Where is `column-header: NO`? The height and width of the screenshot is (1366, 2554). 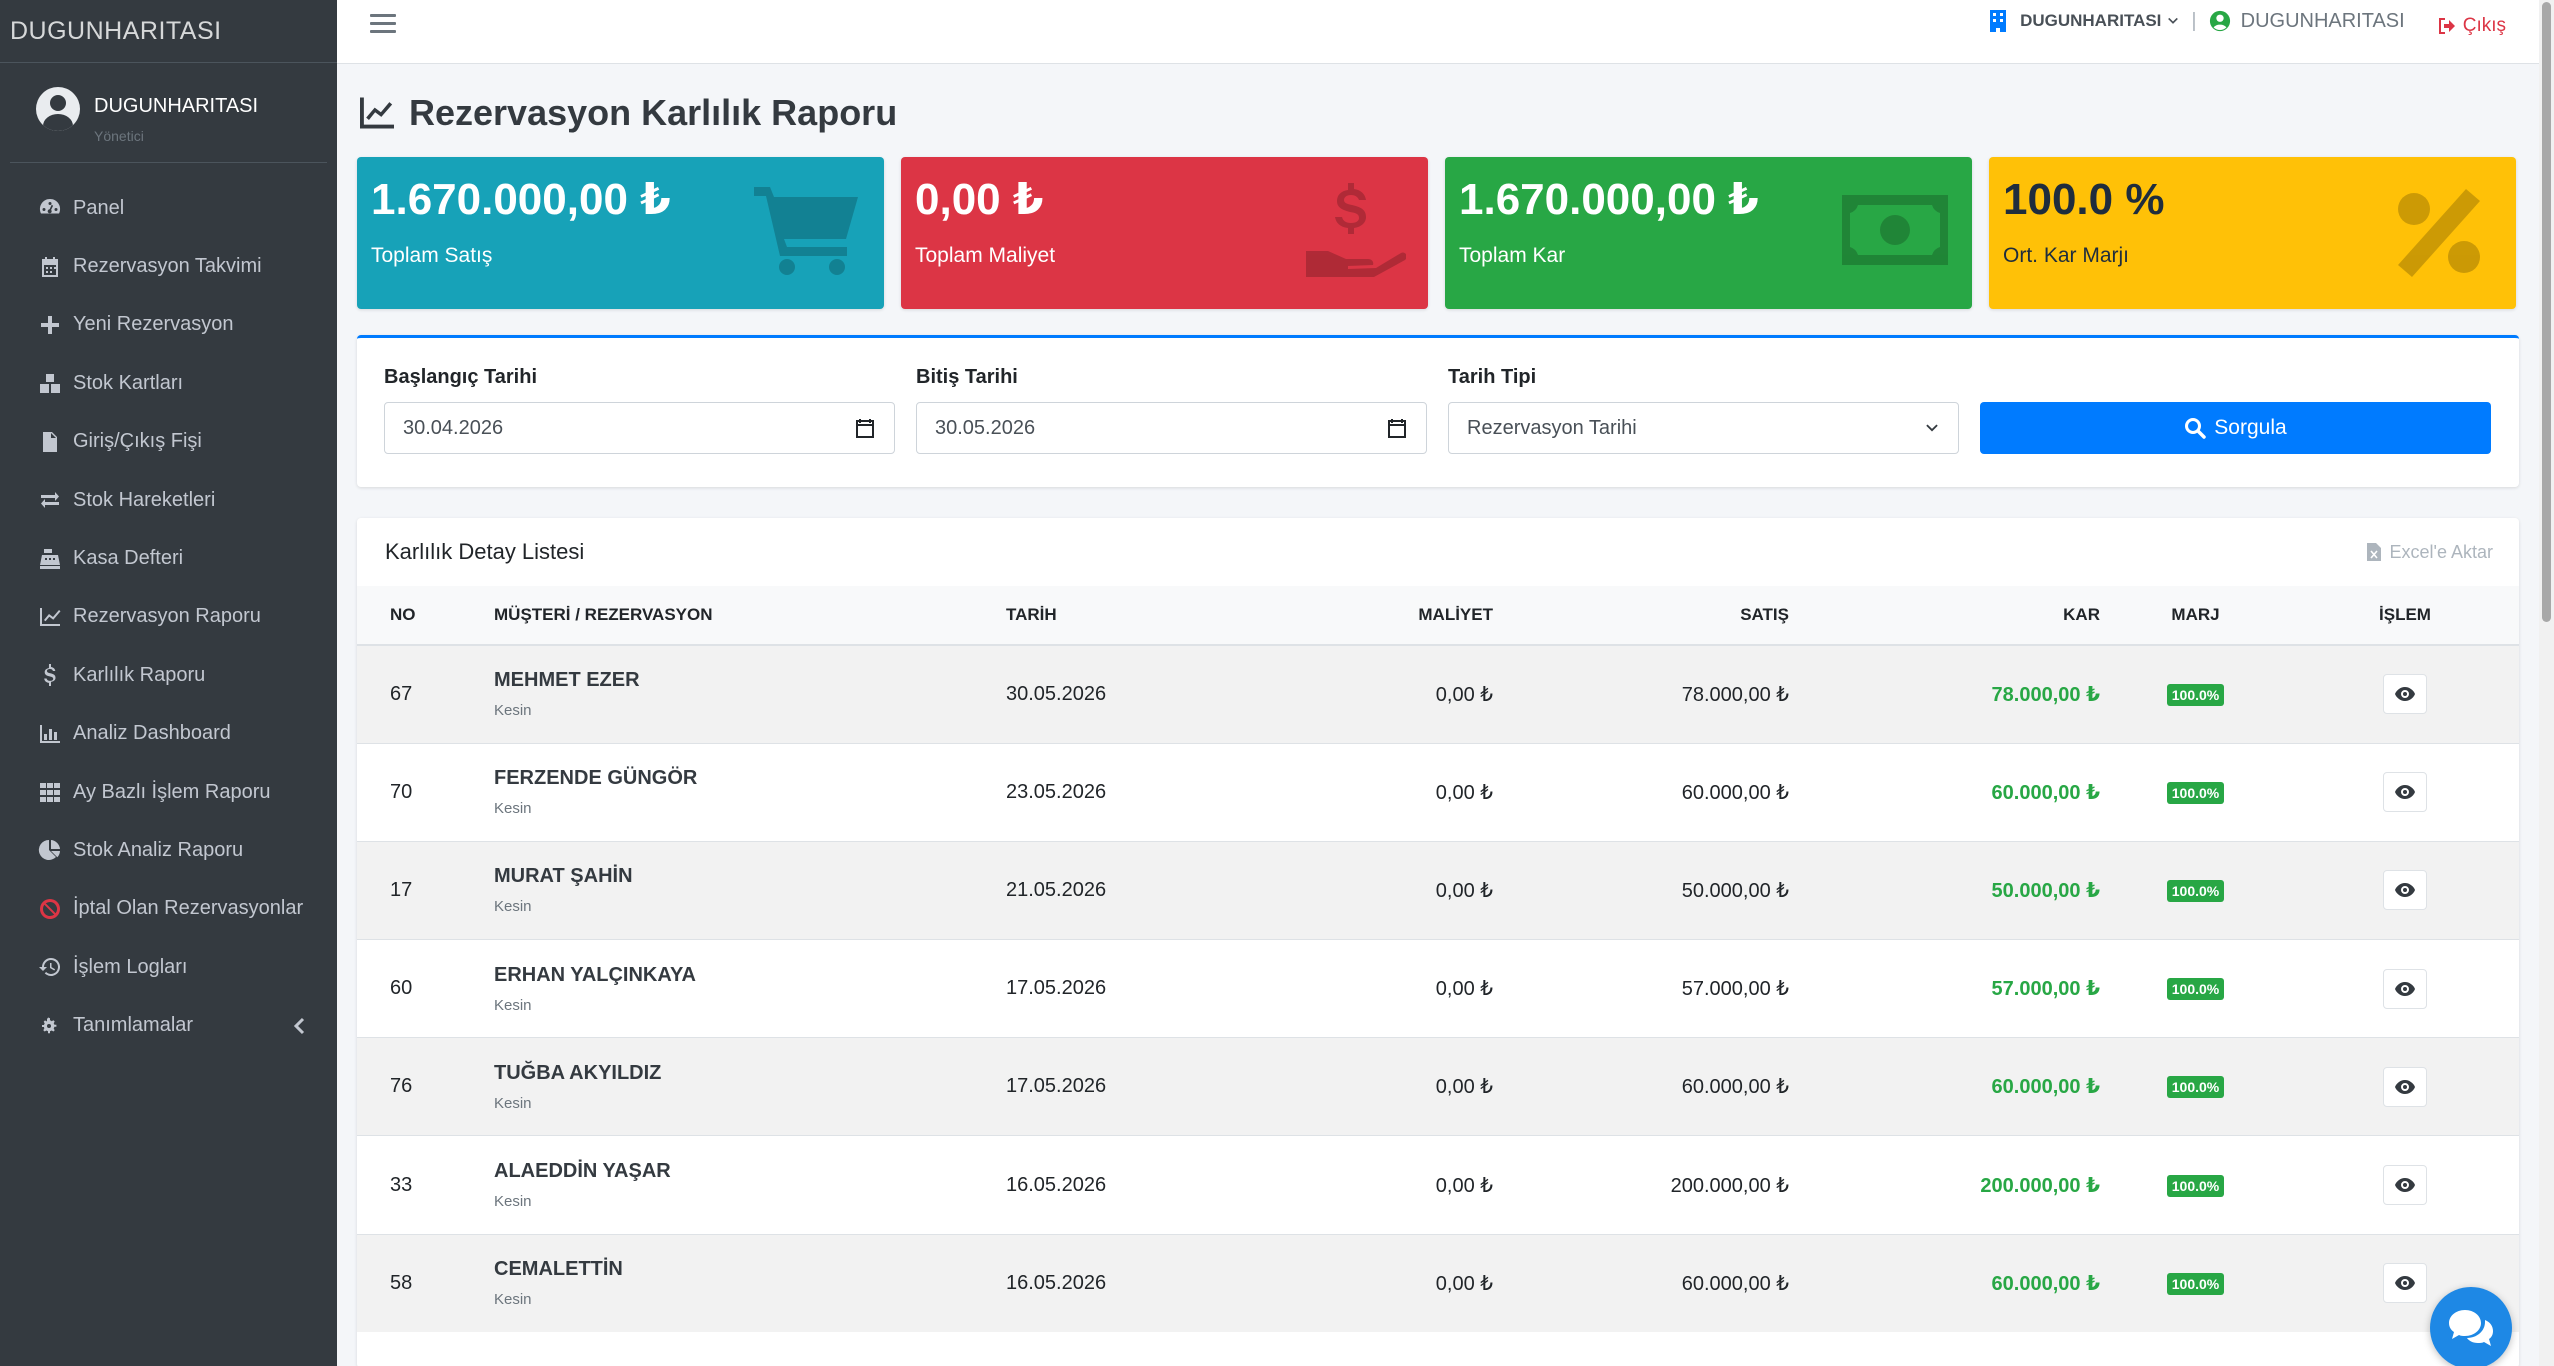
column-header: NO is located at coordinates (403, 614).